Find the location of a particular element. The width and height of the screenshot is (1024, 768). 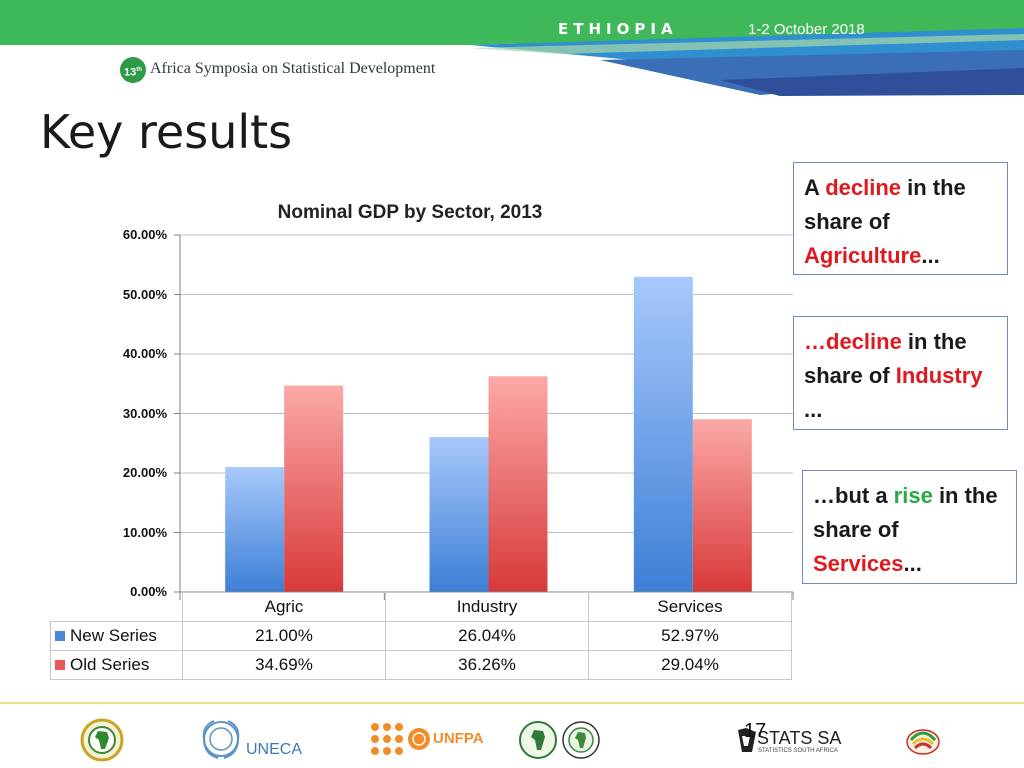

unfpa-label: UNFPA is located at coordinates (458, 738).